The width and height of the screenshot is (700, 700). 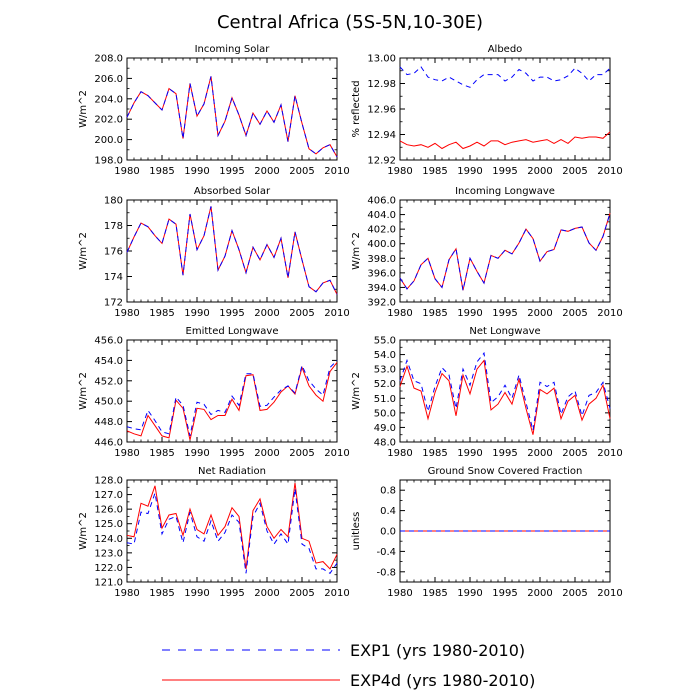 What do you see at coordinates (385, 399) in the screenshot?
I see `y-tick-label: 51.0` at bounding box center [385, 399].